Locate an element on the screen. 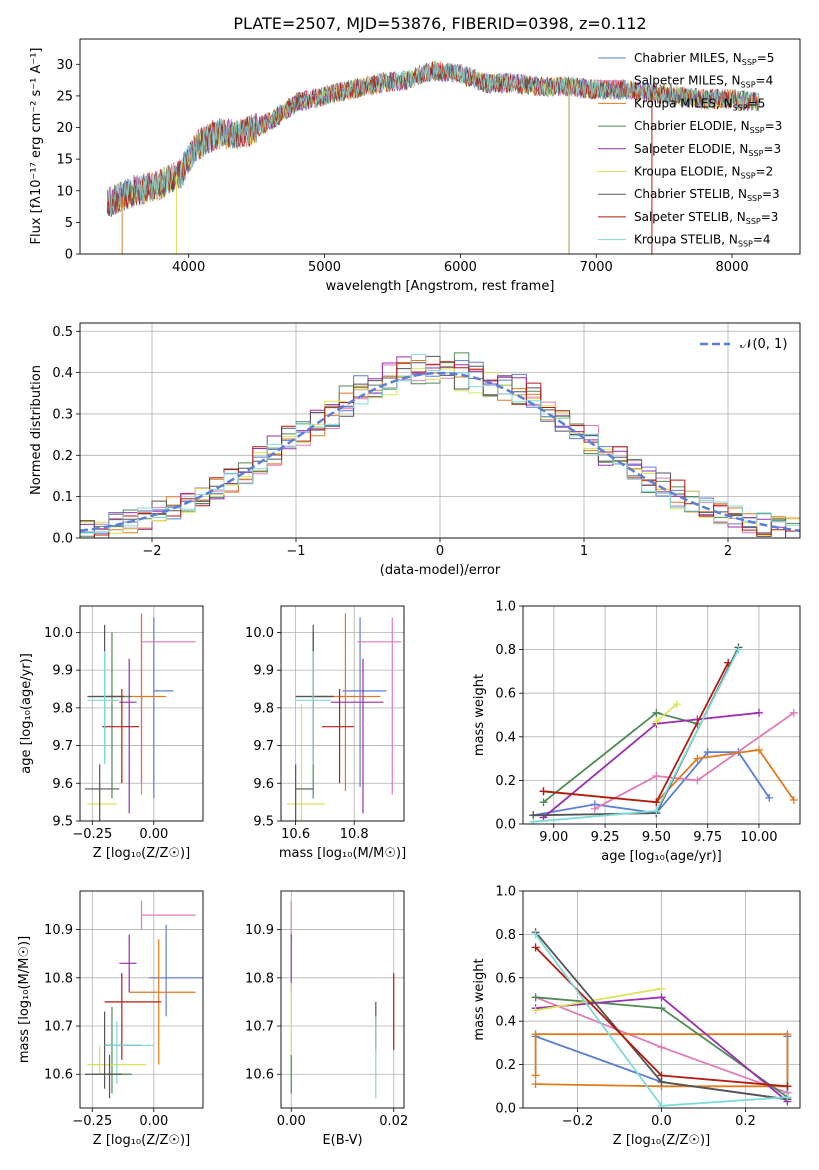 This screenshot has height=1170, width=819. y-tick-label: 1.0 is located at coordinates (505, 892).